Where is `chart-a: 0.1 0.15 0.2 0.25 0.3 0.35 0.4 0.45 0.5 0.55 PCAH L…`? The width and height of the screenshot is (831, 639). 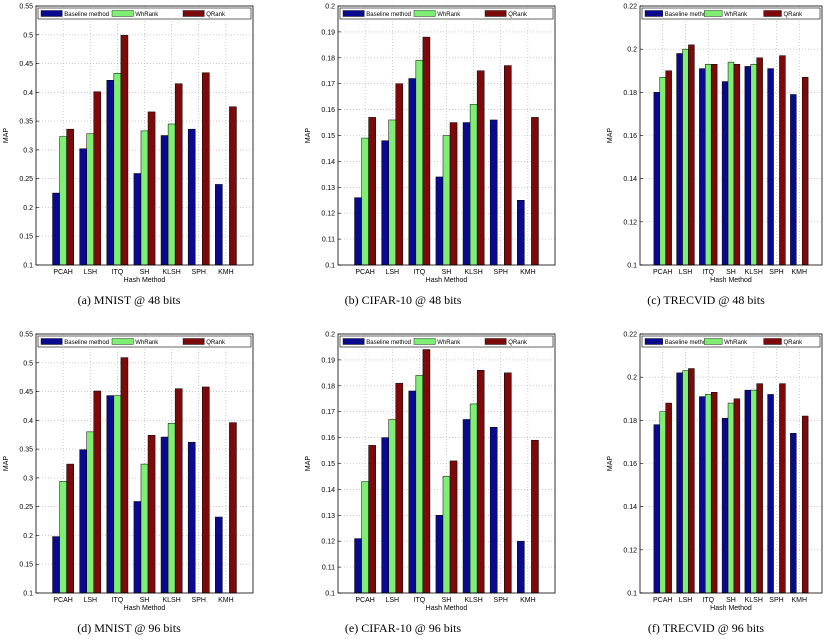
chart-a: 0.1 0.15 0.2 0.25 0.3 0.35 0.4 0.45 0.5 0.55 PCAH L… is located at coordinates (128, 144).